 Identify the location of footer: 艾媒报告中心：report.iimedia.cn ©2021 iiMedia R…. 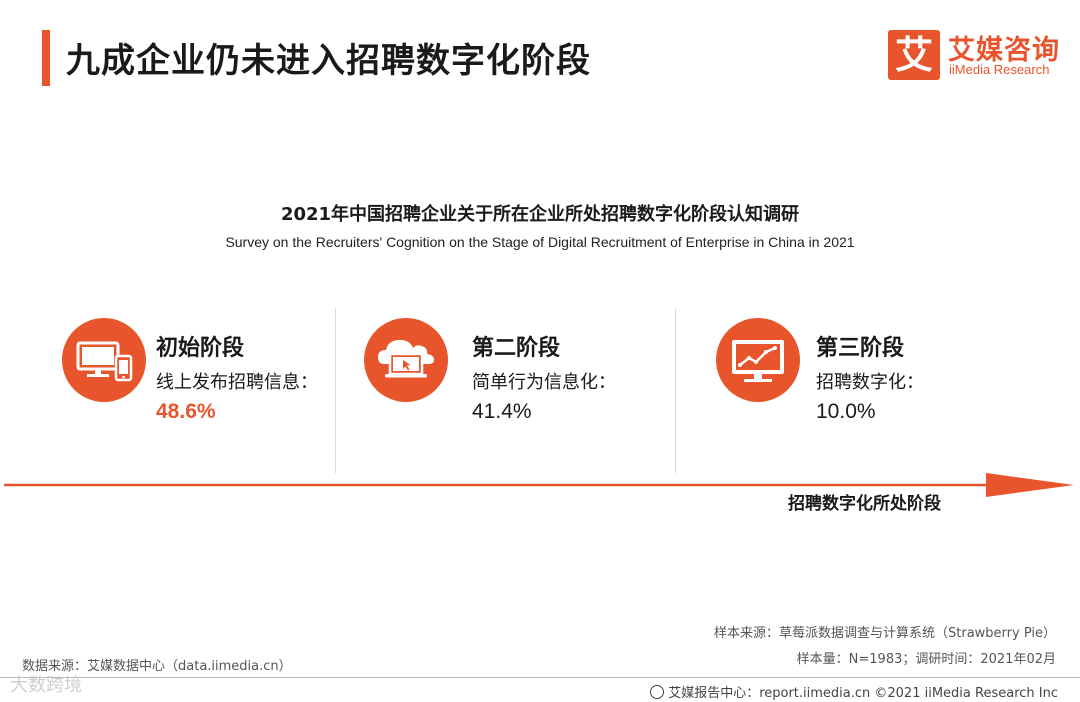
(854, 691).